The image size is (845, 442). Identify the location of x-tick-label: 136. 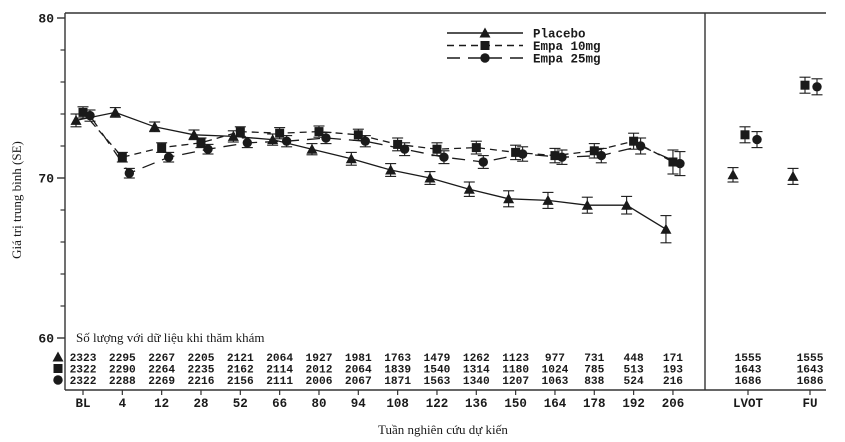
(476, 404).